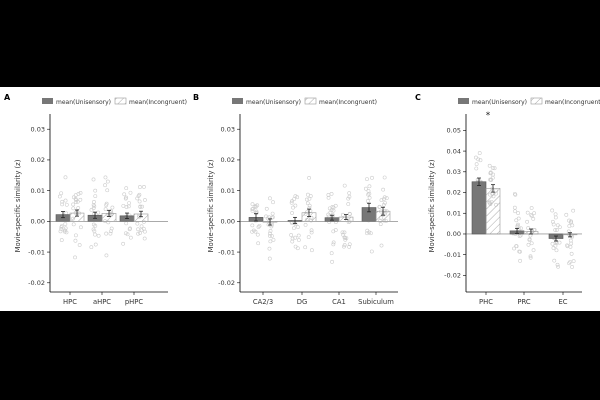 The height and width of the screenshot is (400, 600). Describe the element at coordinates (228, 191) in the screenshot. I see `y-tick-label: 0.01` at that location.